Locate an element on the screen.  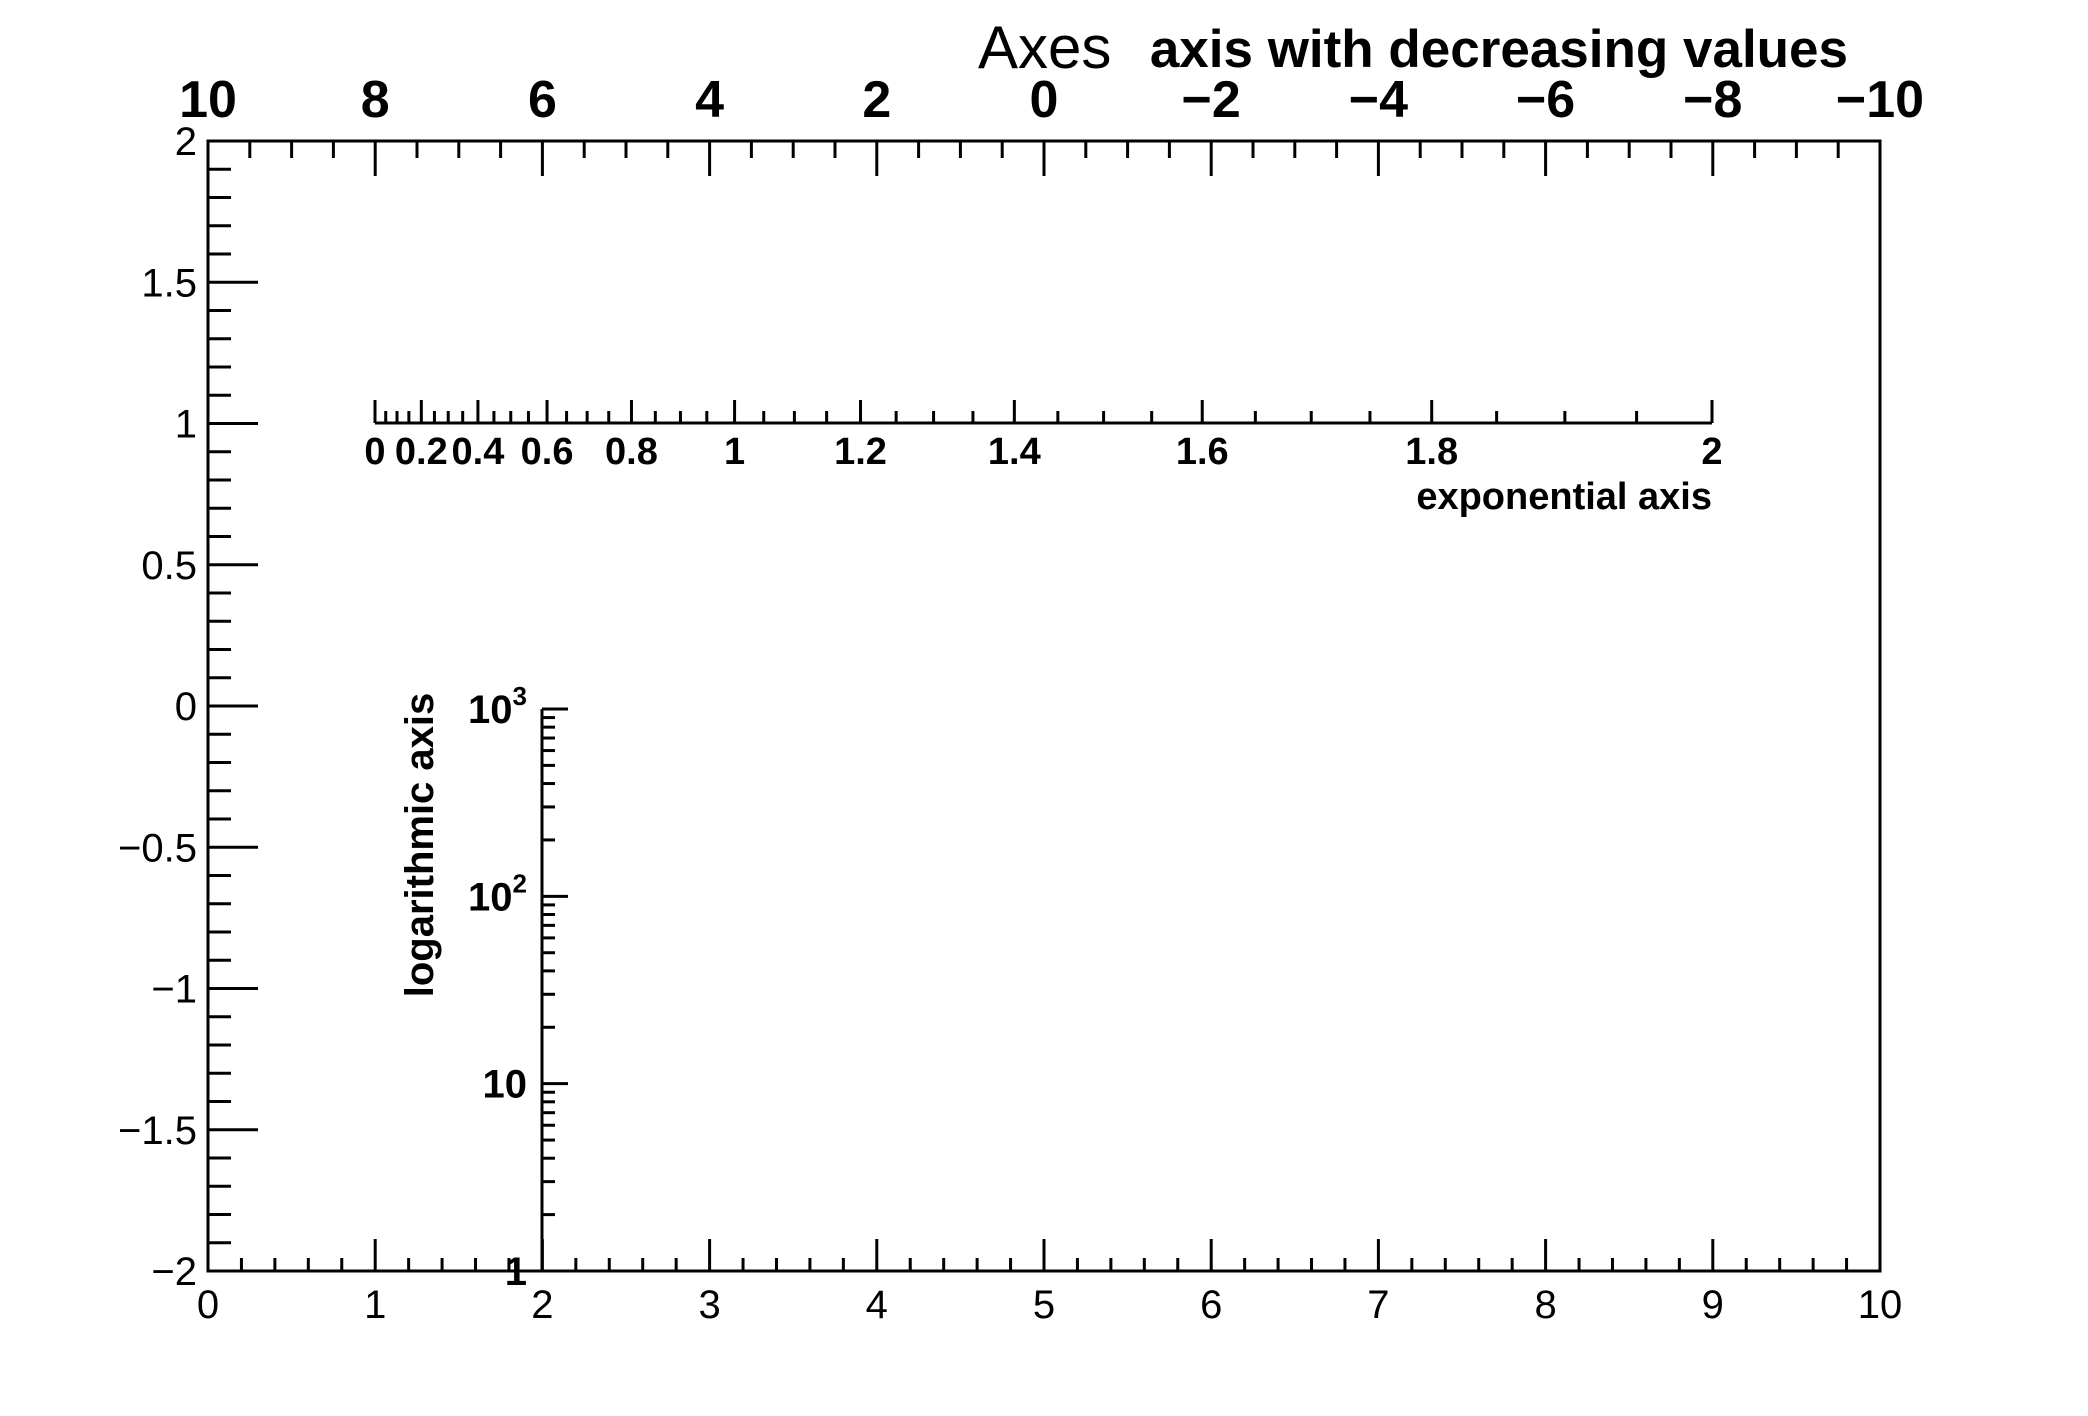
decreasing-axis-title: axis with decreasing values is located at coordinates (1498, 49).